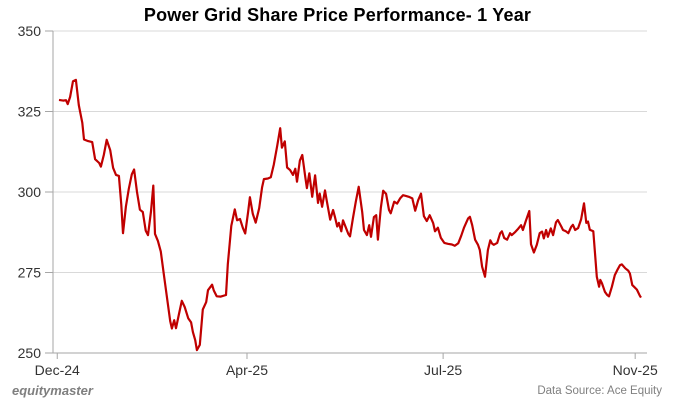 This screenshot has height=410, width=675. What do you see at coordinates (30, 192) in the screenshot?
I see `y-tick-label: 300` at bounding box center [30, 192].